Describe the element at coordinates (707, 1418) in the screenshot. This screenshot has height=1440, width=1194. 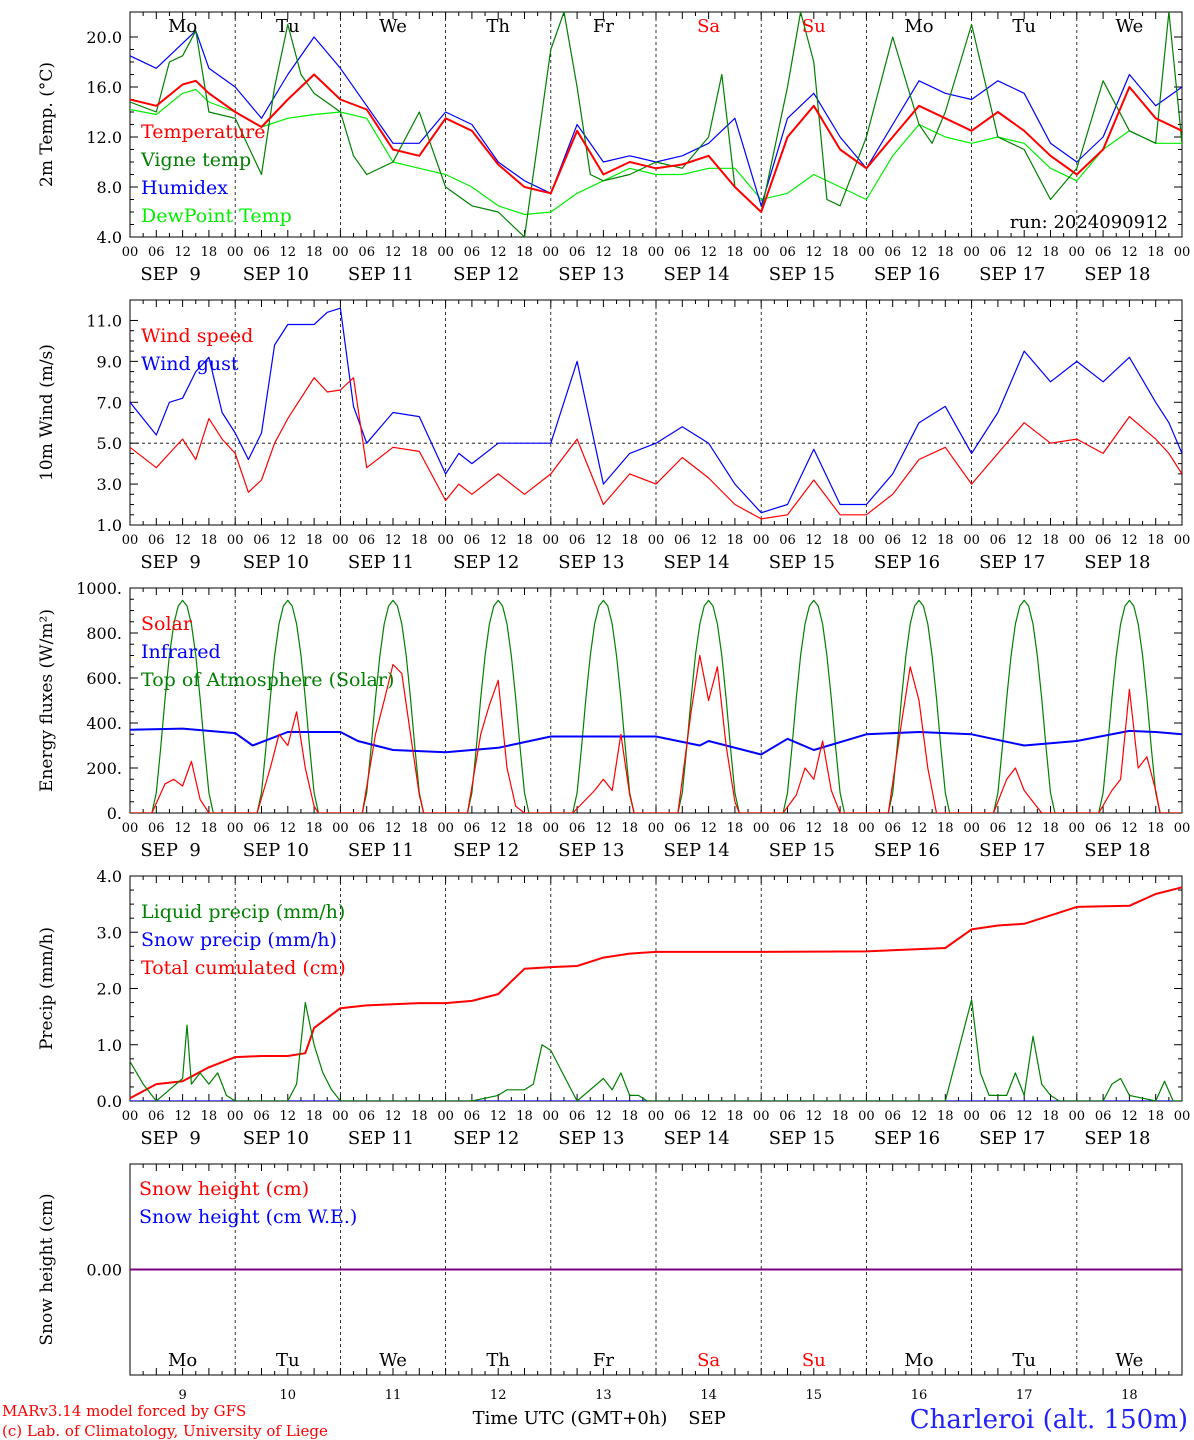
I see `month-label: SEP` at that location.